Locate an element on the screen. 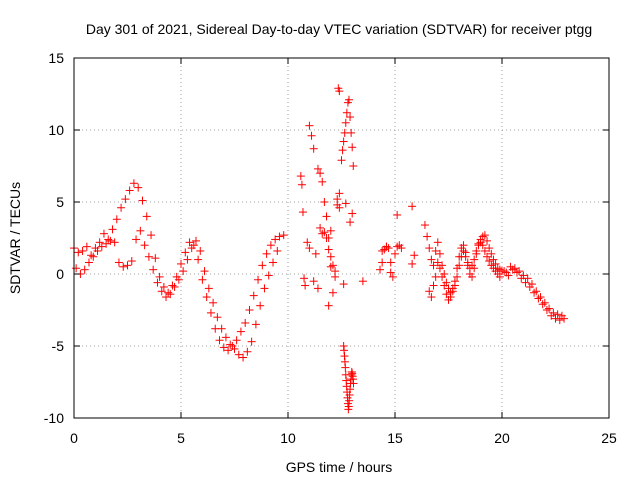 This screenshot has height=480, width=640. y-tick-label: -5 is located at coordinates (58, 346).